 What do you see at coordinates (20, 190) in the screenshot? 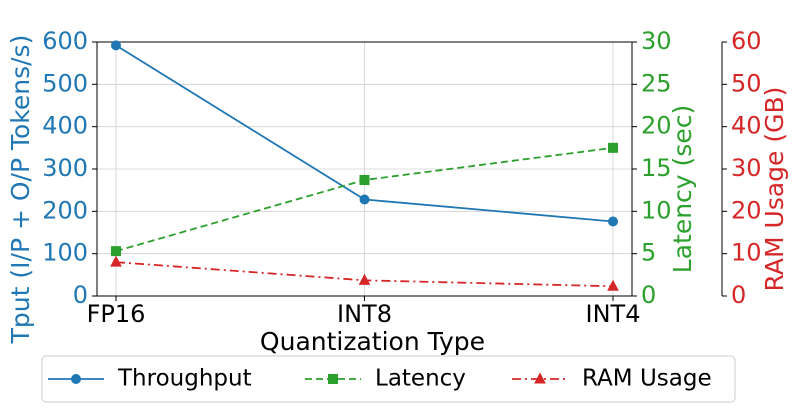
I see `axis-title: Tput (I/P + O/P Tokens/s)` at bounding box center [20, 190].